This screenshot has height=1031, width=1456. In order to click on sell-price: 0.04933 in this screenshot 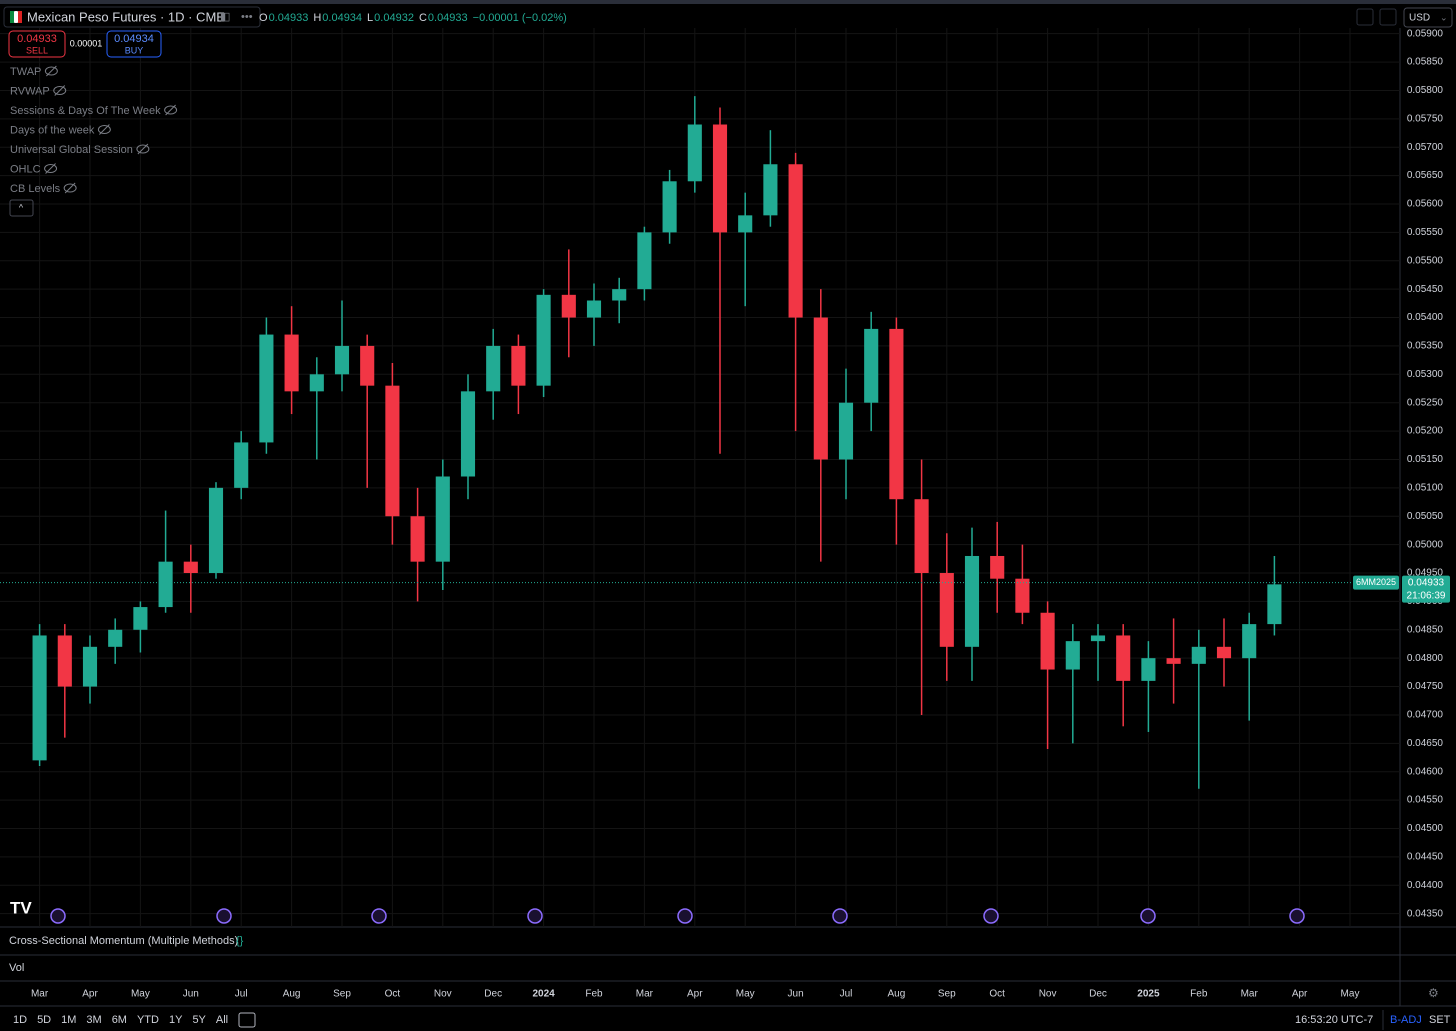, I will do `click(37, 39)`.